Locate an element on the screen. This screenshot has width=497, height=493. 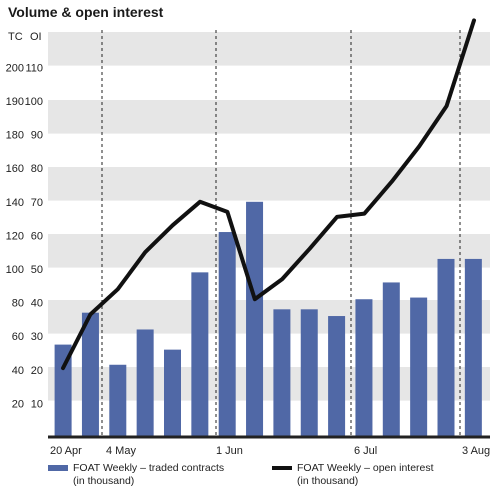
oi-tick-label-10: 110 is located at coordinates (34, 68).